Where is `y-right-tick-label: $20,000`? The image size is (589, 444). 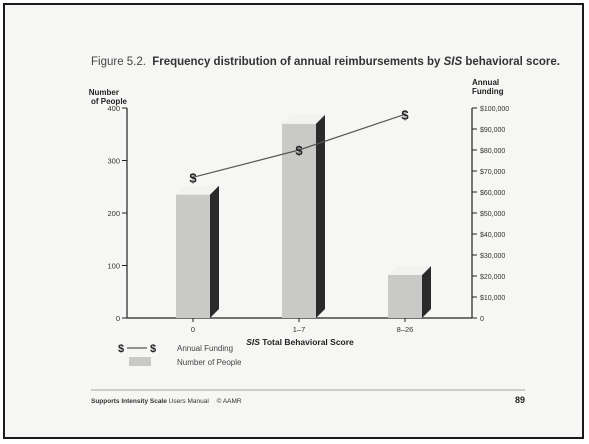
y-right-tick-label: $20,000 is located at coordinates (492, 277).